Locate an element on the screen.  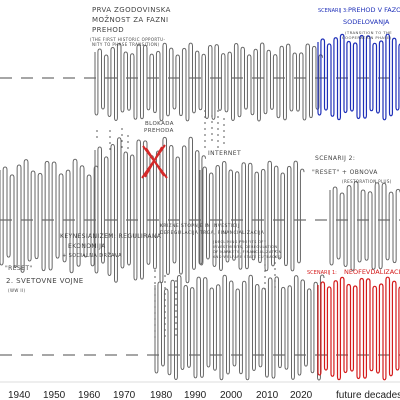
reset-line3: (WW II) is located at coordinates (17, 290).